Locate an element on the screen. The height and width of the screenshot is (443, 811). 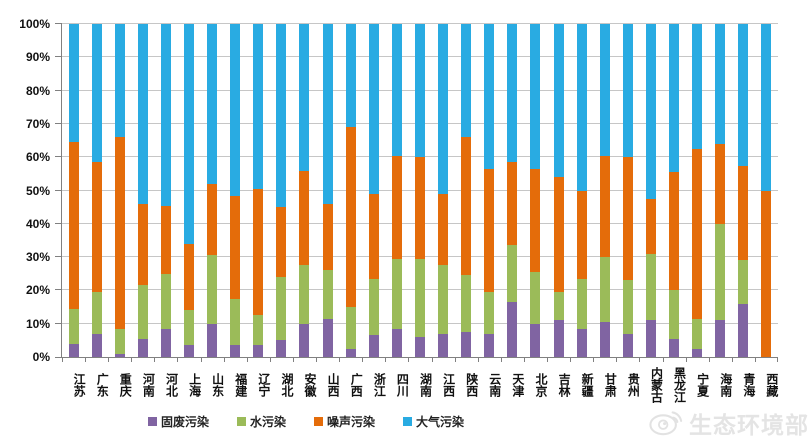
bar-column-陕西 is located at coordinates (466, 190).